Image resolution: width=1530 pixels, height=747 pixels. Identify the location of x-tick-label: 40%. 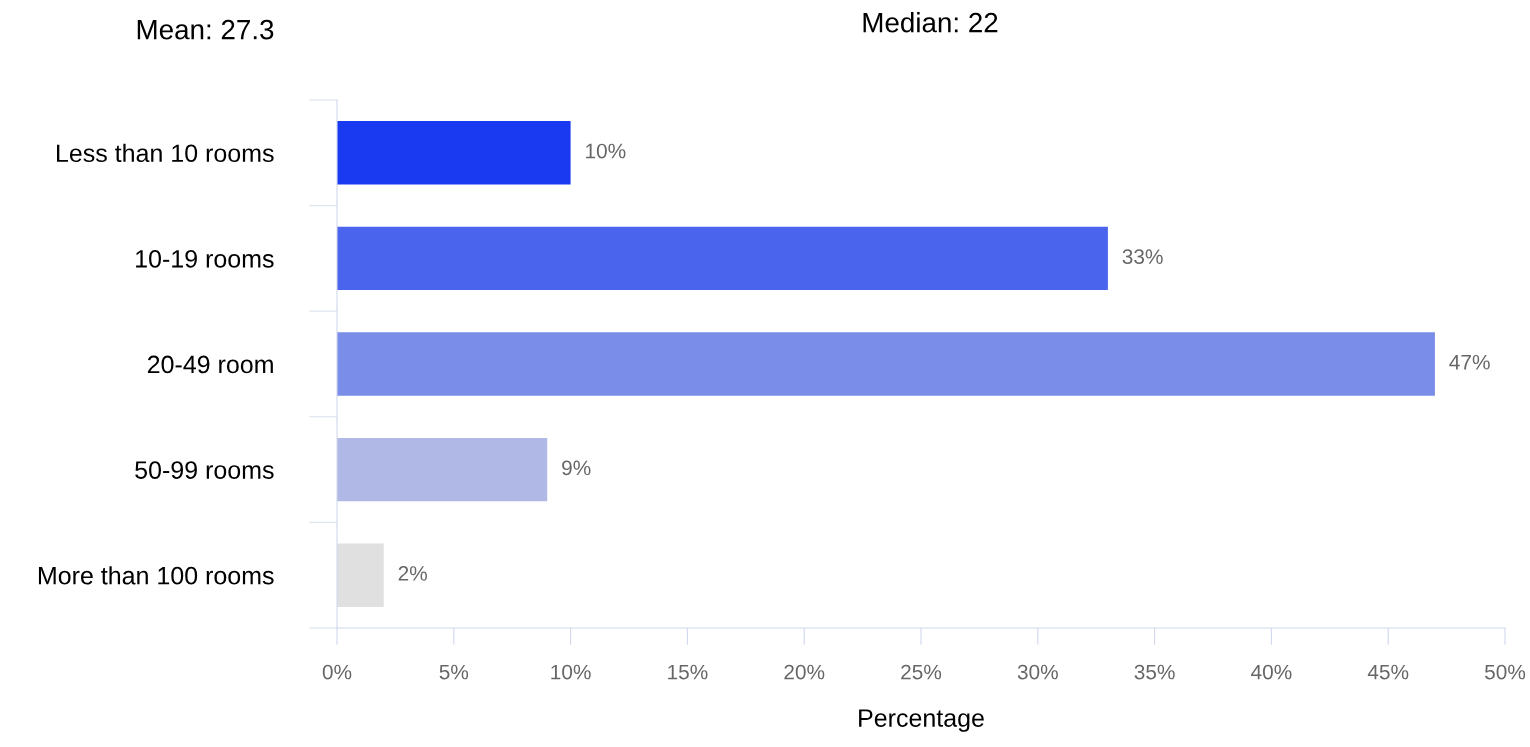
(1271, 672).